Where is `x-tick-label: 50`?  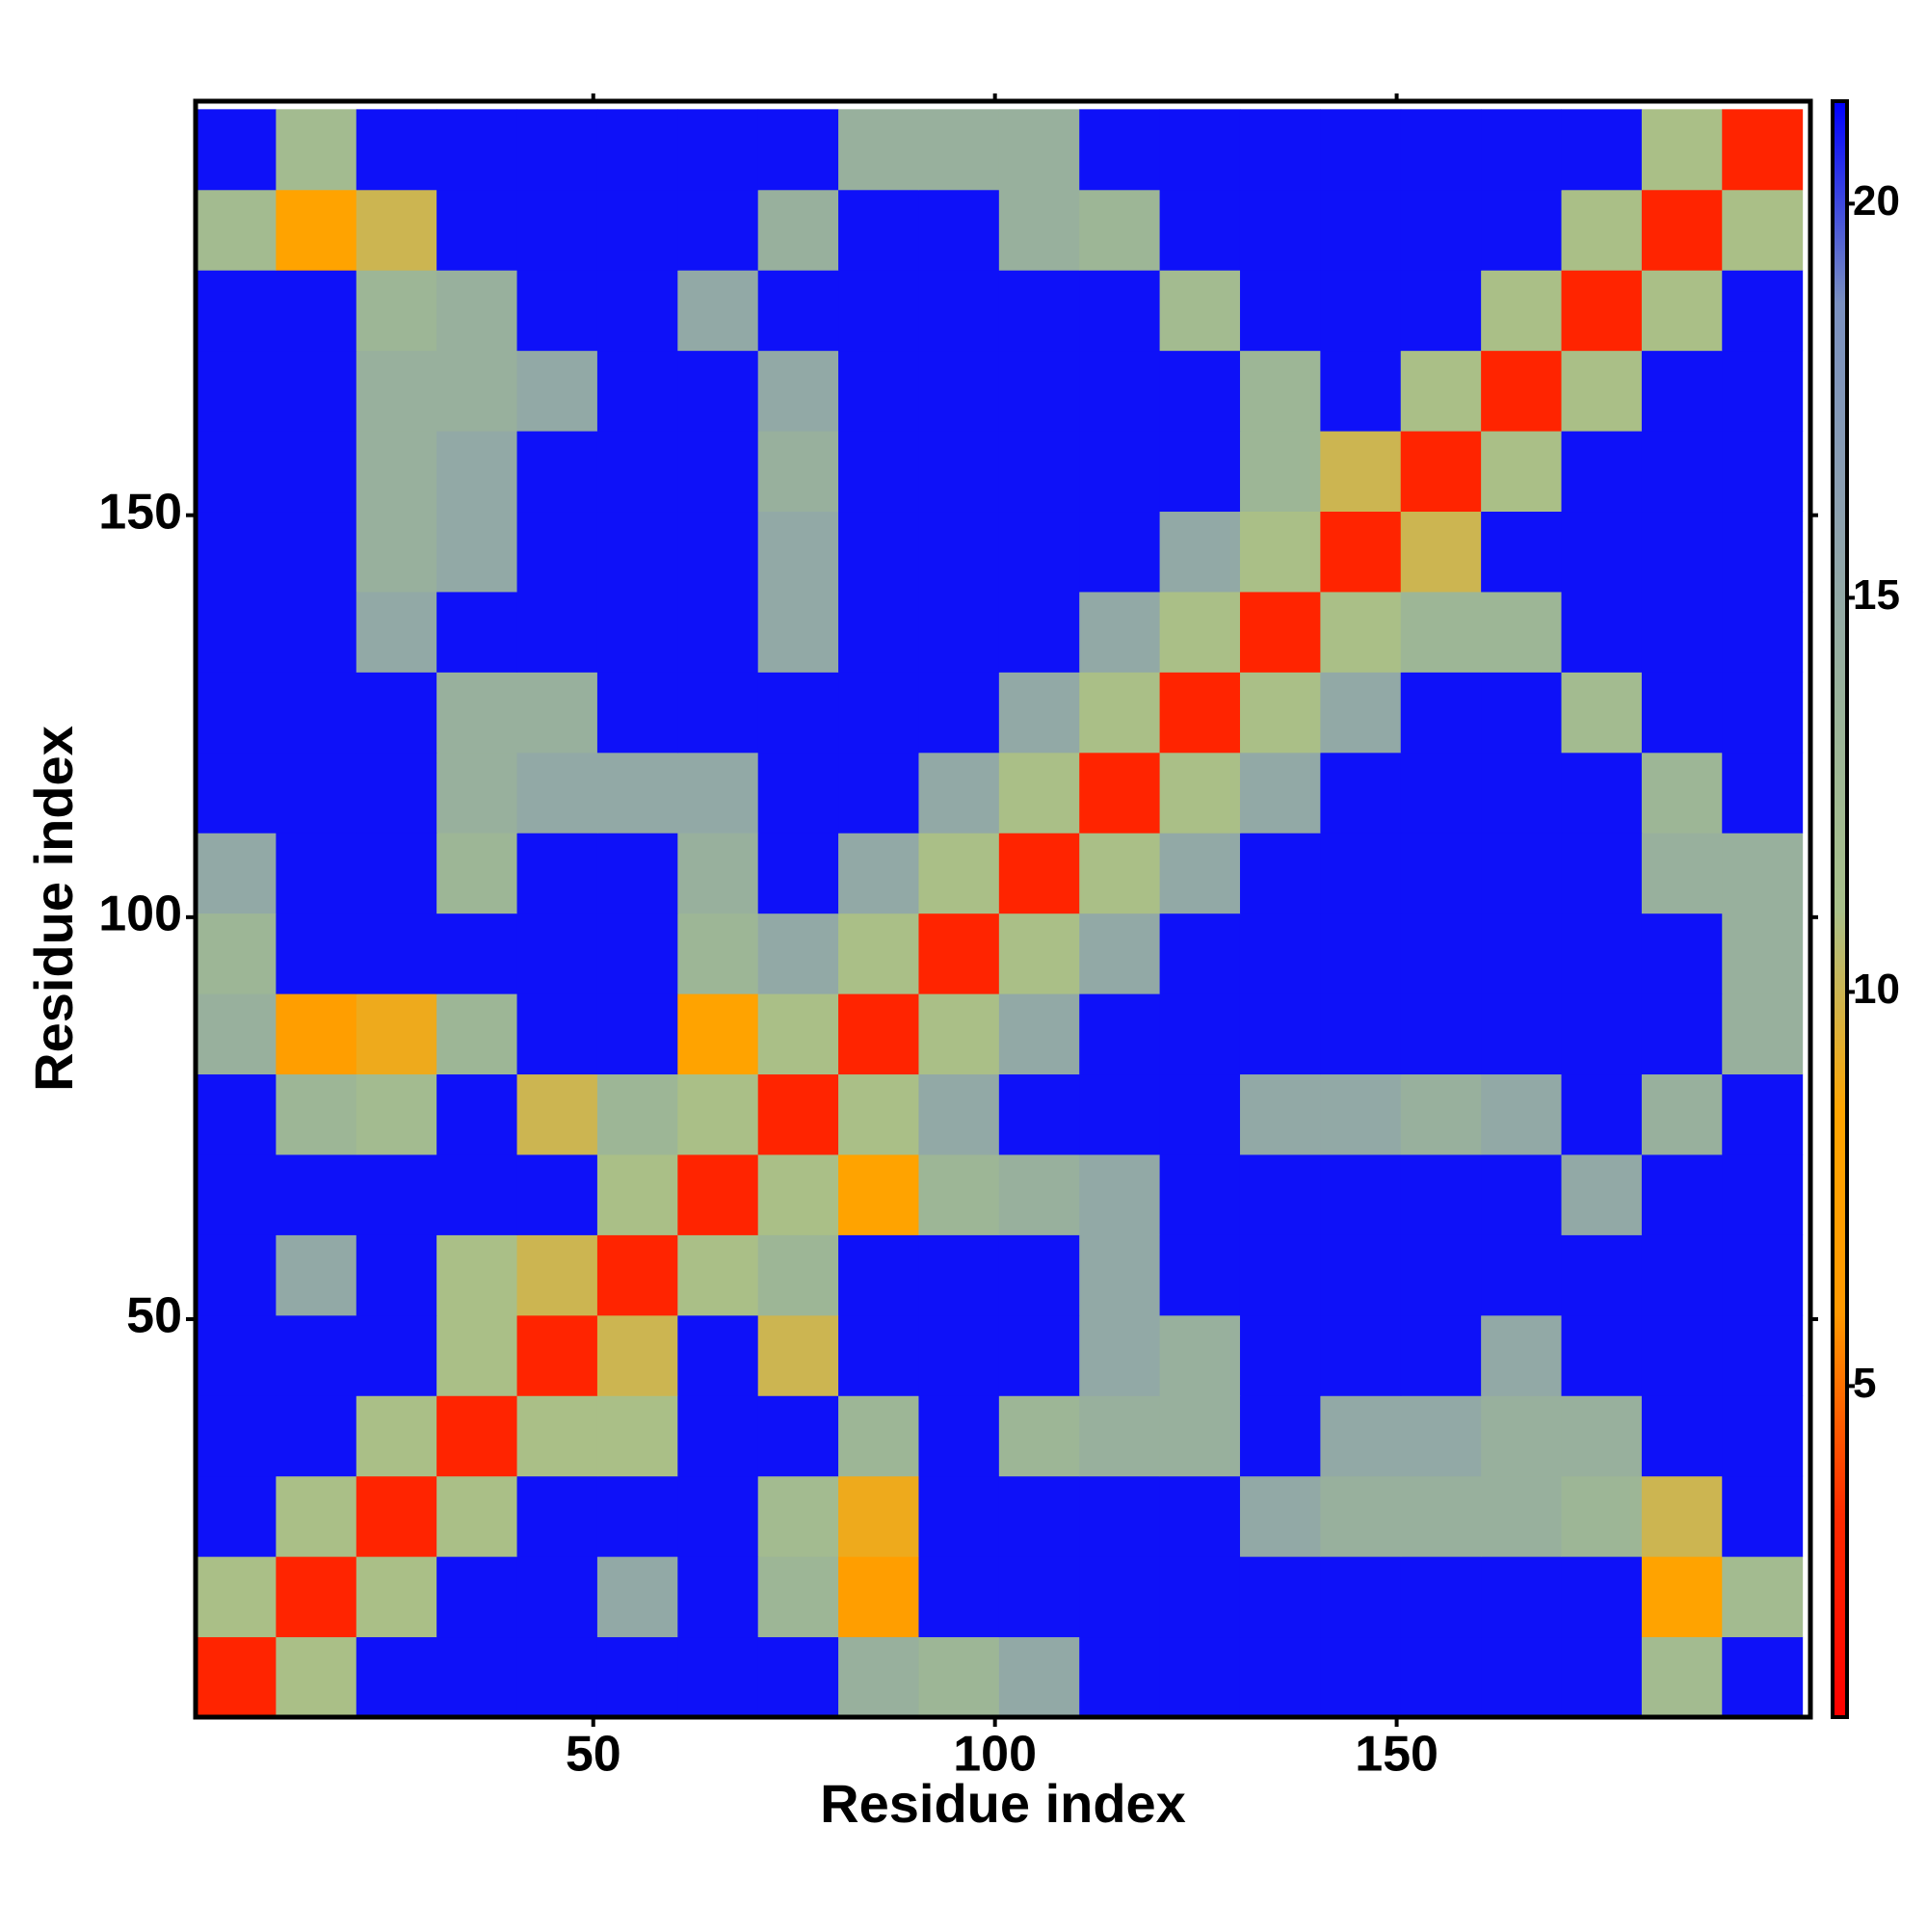 x-tick-label: 50 is located at coordinates (593, 1755).